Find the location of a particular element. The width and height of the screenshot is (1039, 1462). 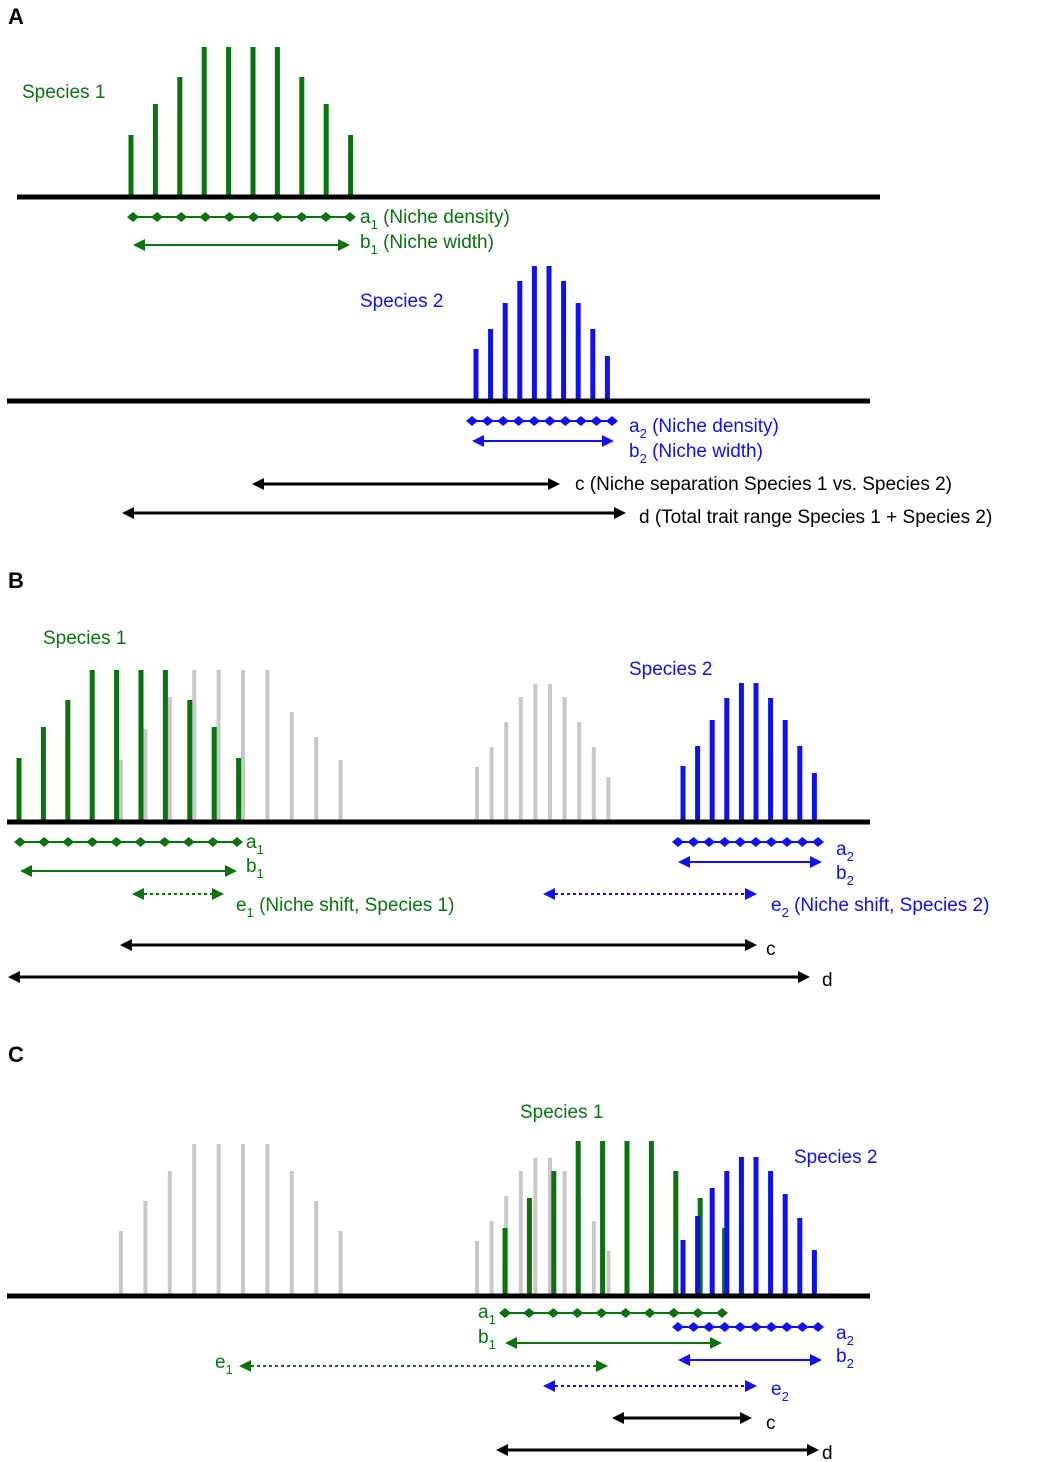

panel-c-b2-arrow-head-left is located at coordinates (684, 1360).